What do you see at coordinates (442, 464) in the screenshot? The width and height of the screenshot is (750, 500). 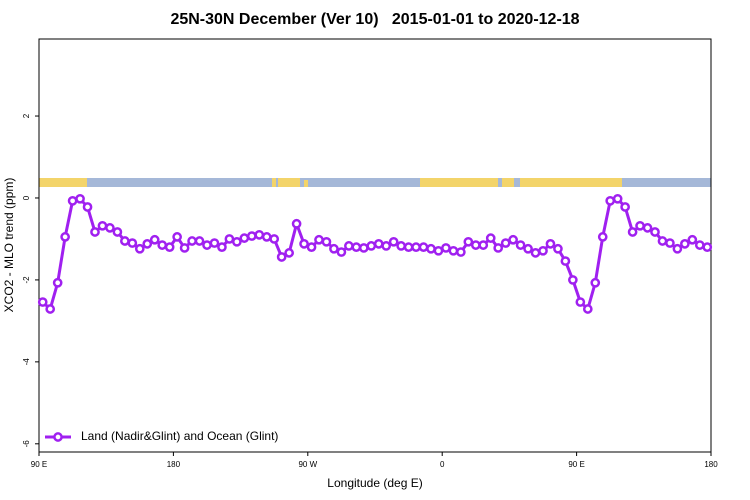 I see `x-tick-label: 0` at bounding box center [442, 464].